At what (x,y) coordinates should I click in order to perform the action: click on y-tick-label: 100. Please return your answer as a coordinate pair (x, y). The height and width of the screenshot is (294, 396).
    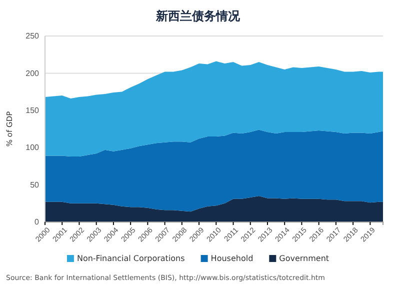
    Looking at the image, I should click on (33, 147).